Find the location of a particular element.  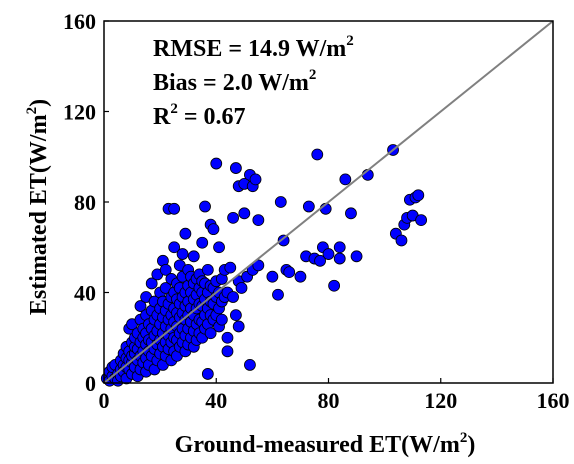

y-tick-label: 0 is located at coordinates (90, 383).